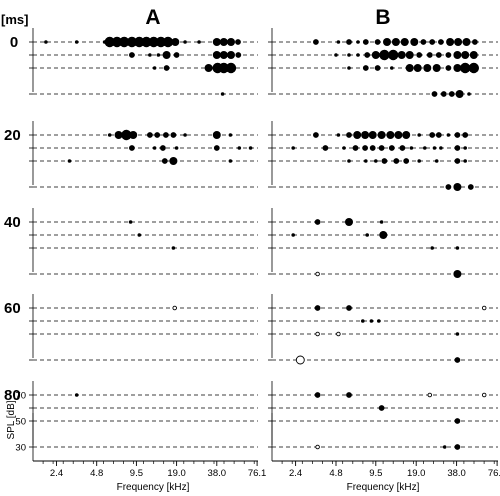 This screenshot has width=500, height=496. I want to click on panel-a-row-60ms, so click(143, 327).